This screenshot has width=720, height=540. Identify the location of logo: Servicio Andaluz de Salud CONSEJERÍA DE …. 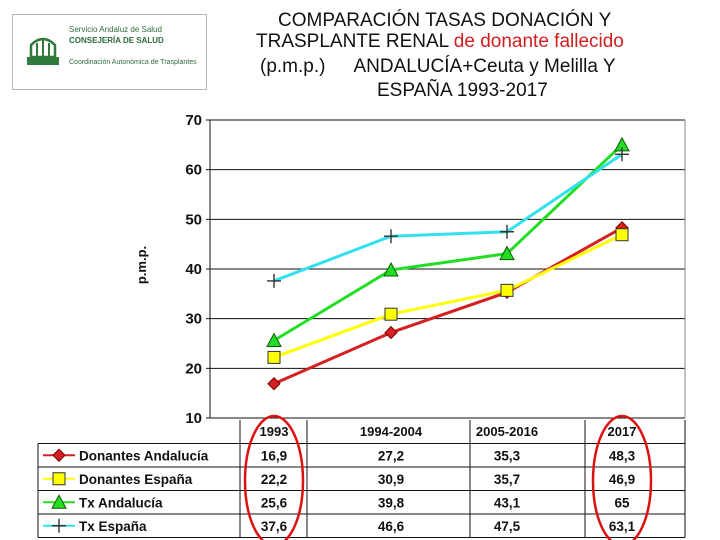
(109, 52).